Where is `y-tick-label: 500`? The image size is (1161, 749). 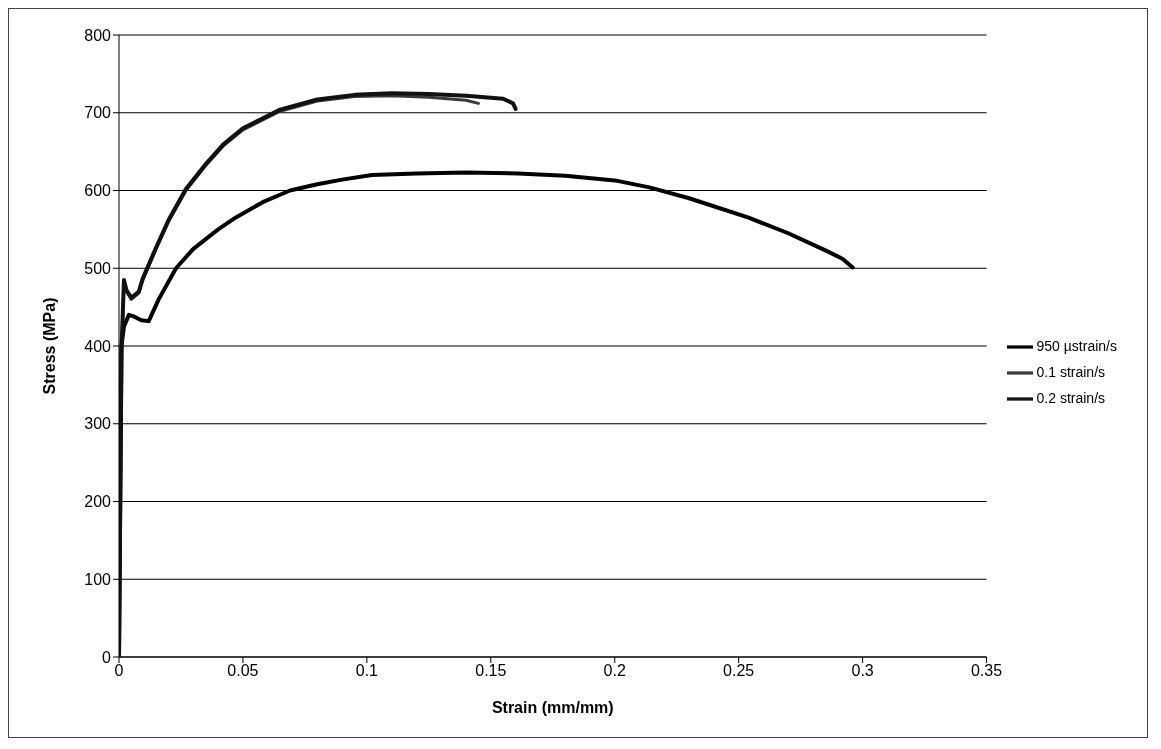 y-tick-label: 500 is located at coordinates (98, 268).